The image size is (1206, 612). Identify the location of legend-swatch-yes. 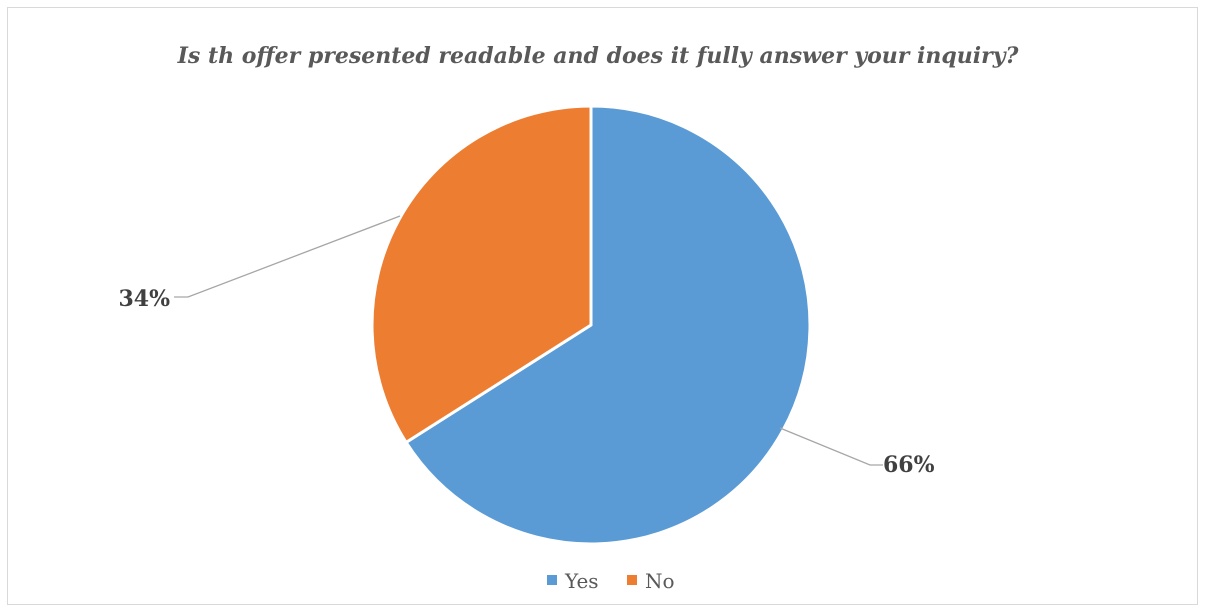
(552, 580).